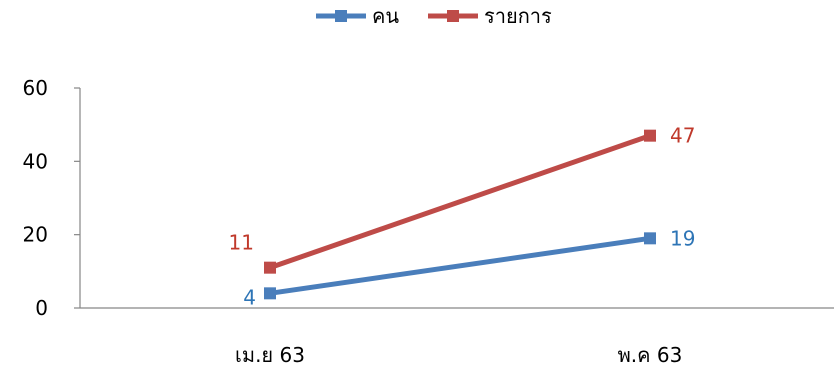  What do you see at coordinates (249, 297) in the screenshot?
I see `data-label: 4` at bounding box center [249, 297].